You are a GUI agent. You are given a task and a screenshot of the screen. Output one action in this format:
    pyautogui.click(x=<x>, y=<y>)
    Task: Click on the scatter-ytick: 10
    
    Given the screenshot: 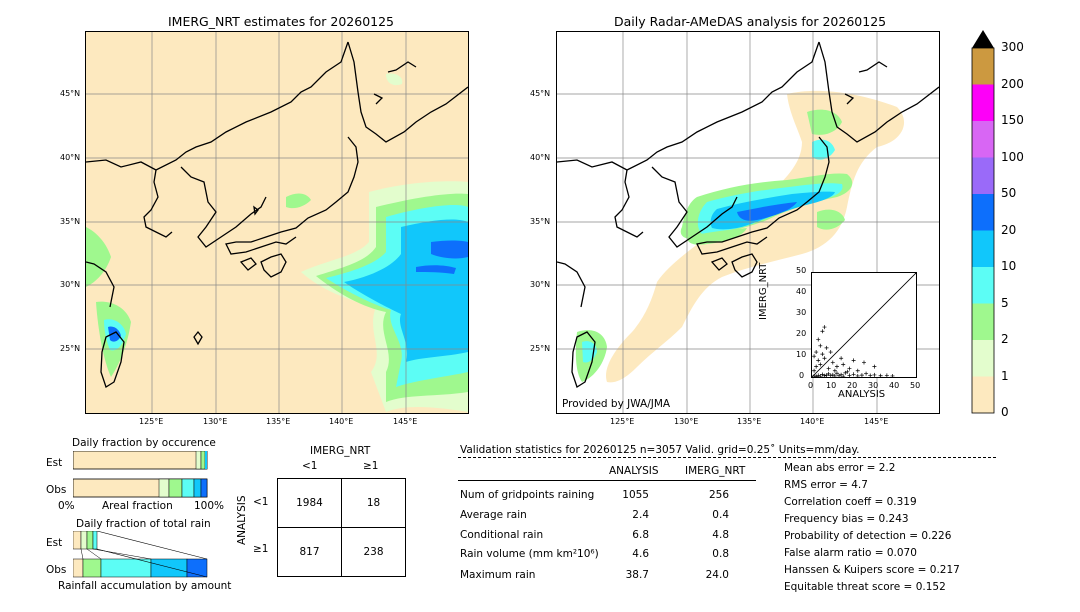 What is the action you would take?
    pyautogui.click(x=801, y=354)
    